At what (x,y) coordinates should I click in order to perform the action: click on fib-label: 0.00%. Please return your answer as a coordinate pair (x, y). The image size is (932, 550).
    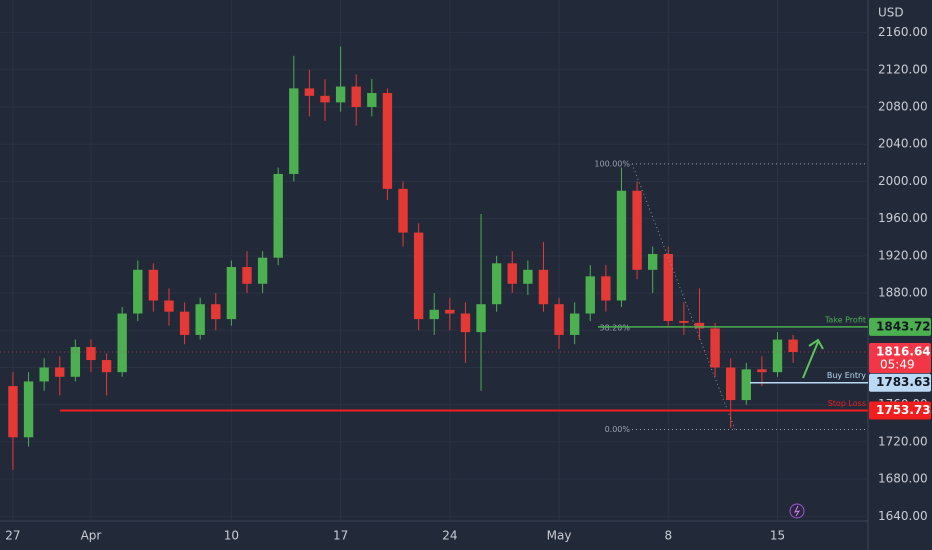
    Looking at the image, I should click on (618, 429).